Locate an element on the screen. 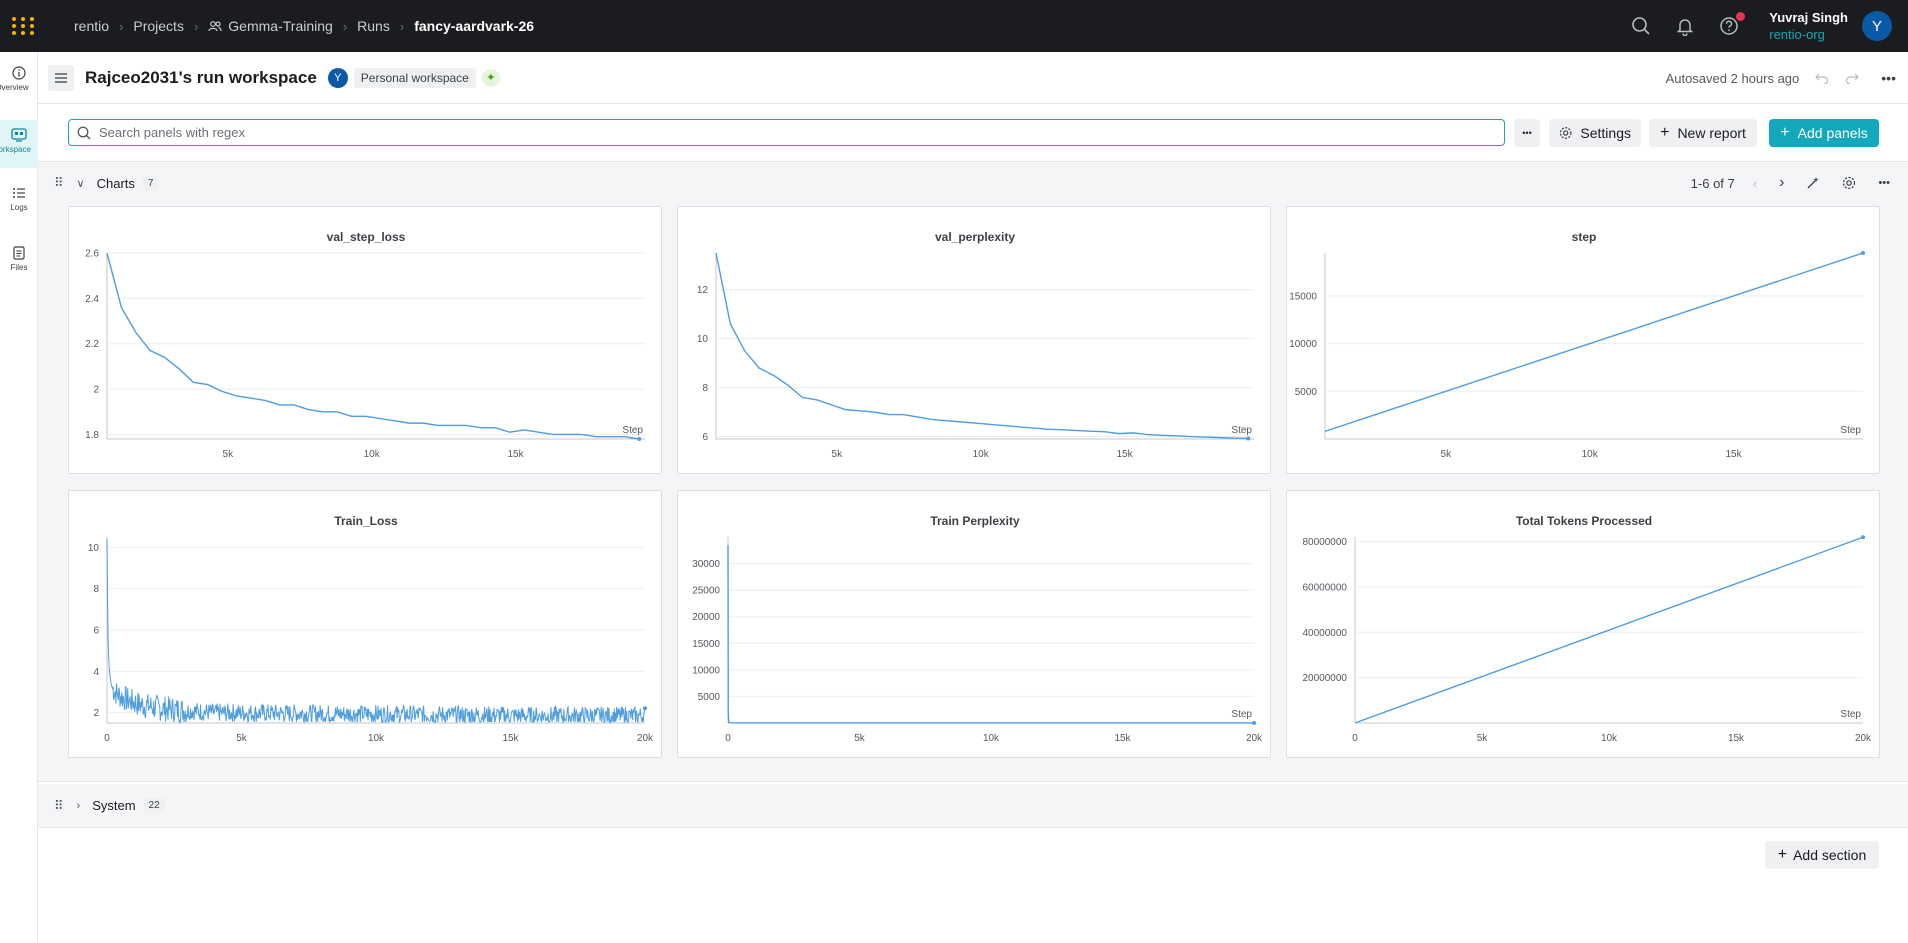 The width and height of the screenshot is (1908, 943). charts-section-header: ⠿ ∨ Charts 7 1-6 of 7 ‹ › ••• is located at coordinates (973, 183).